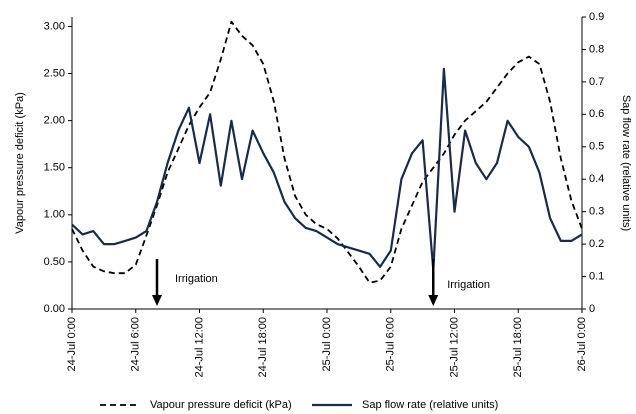 The image size is (636, 414). I want to click on y2-tick-label: 0.7, so click(596, 82).